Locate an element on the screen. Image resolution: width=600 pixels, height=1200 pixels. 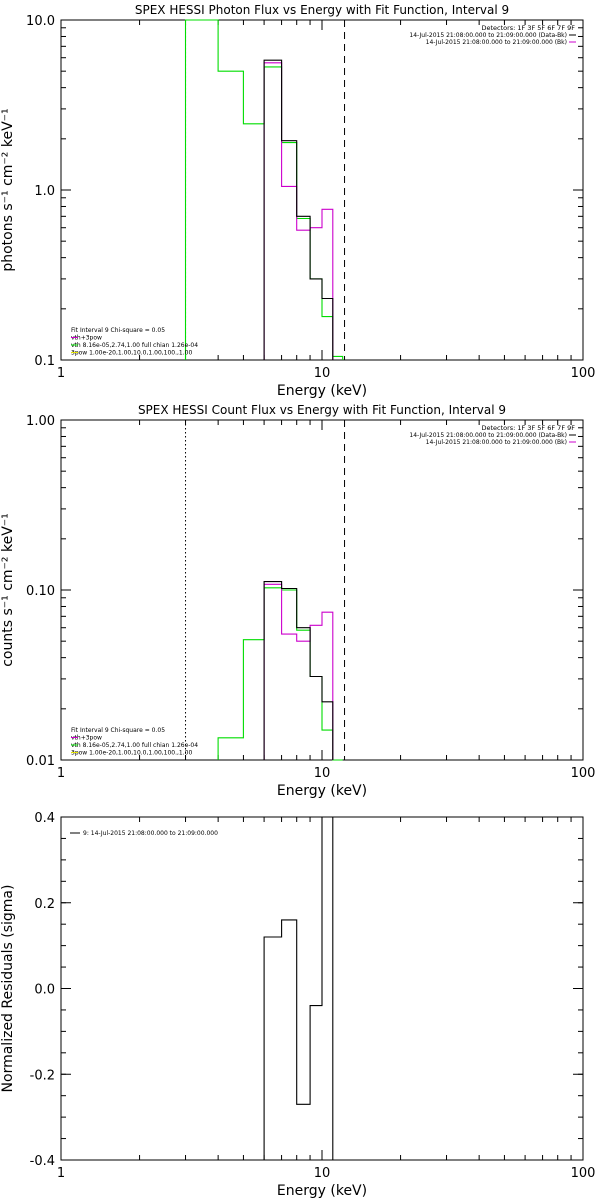
y-tick-label: 0.0 is located at coordinates (44, 990).